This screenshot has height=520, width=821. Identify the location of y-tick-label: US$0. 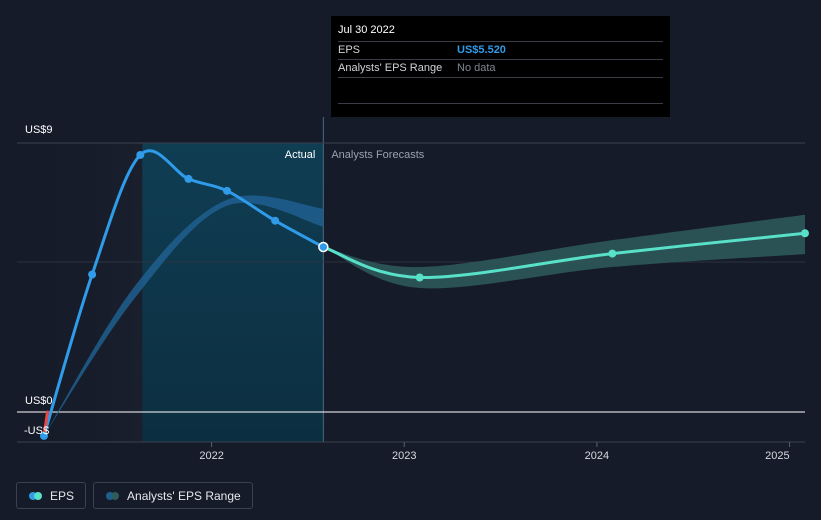
(39, 401).